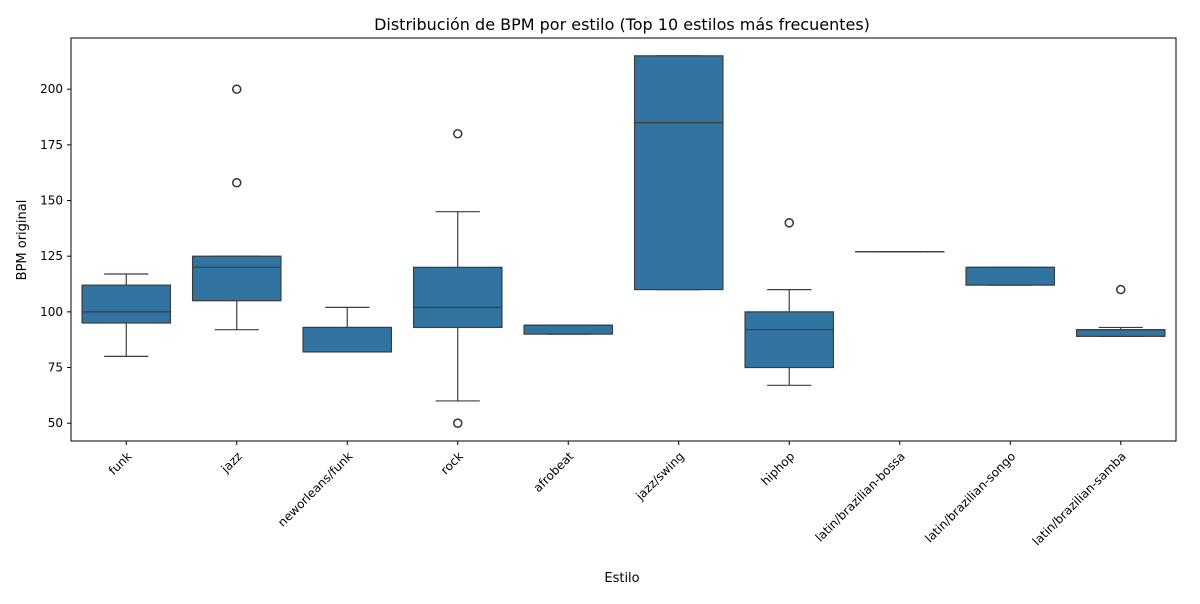 Image resolution: width=1200 pixels, height=604 pixels. What do you see at coordinates (237, 207) in the screenshot?
I see `box-jazz` at bounding box center [237, 207].